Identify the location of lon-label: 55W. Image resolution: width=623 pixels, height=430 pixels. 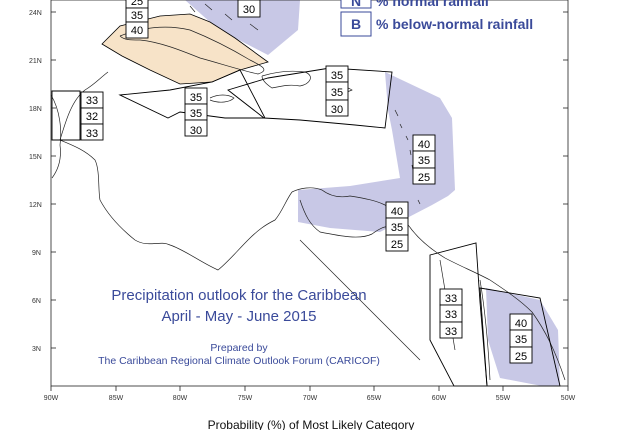
(503, 398).